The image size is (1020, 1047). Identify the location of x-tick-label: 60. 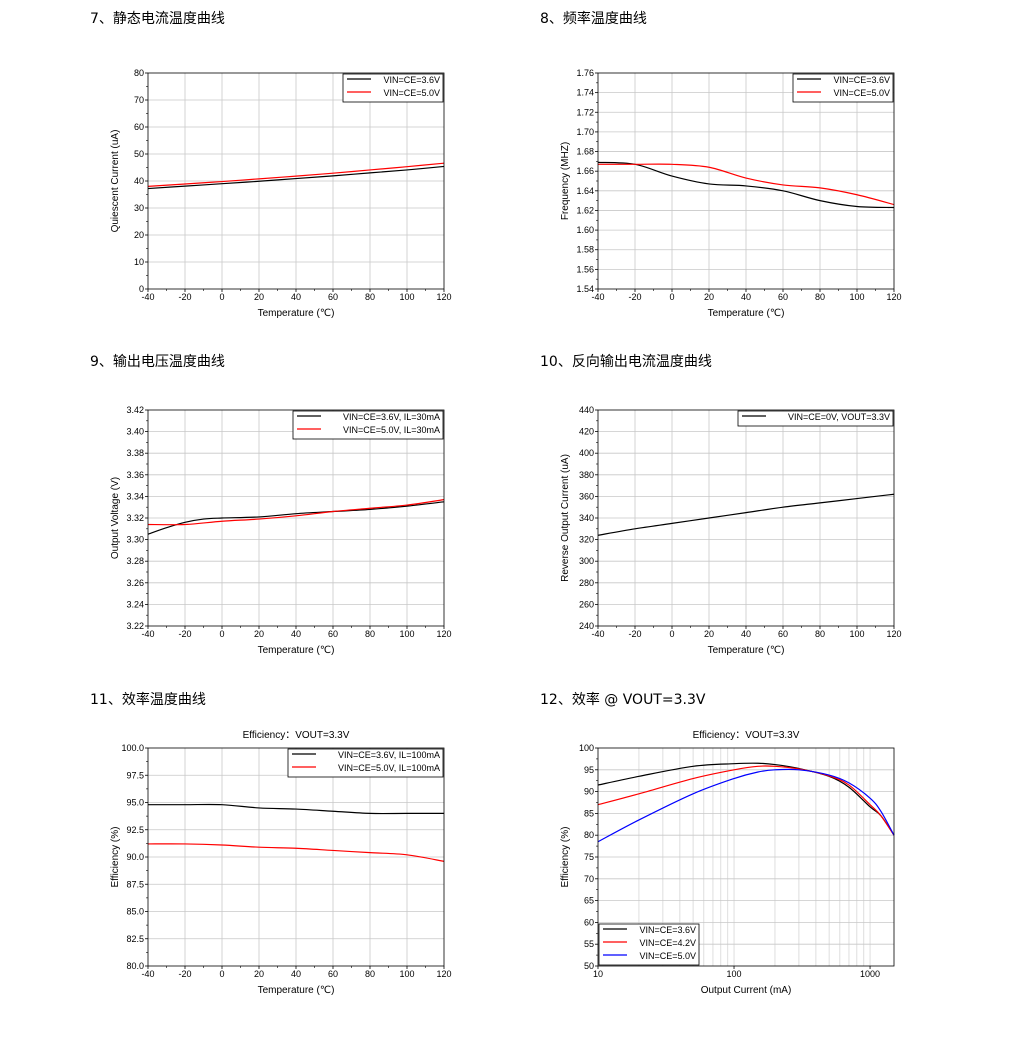
(333, 297).